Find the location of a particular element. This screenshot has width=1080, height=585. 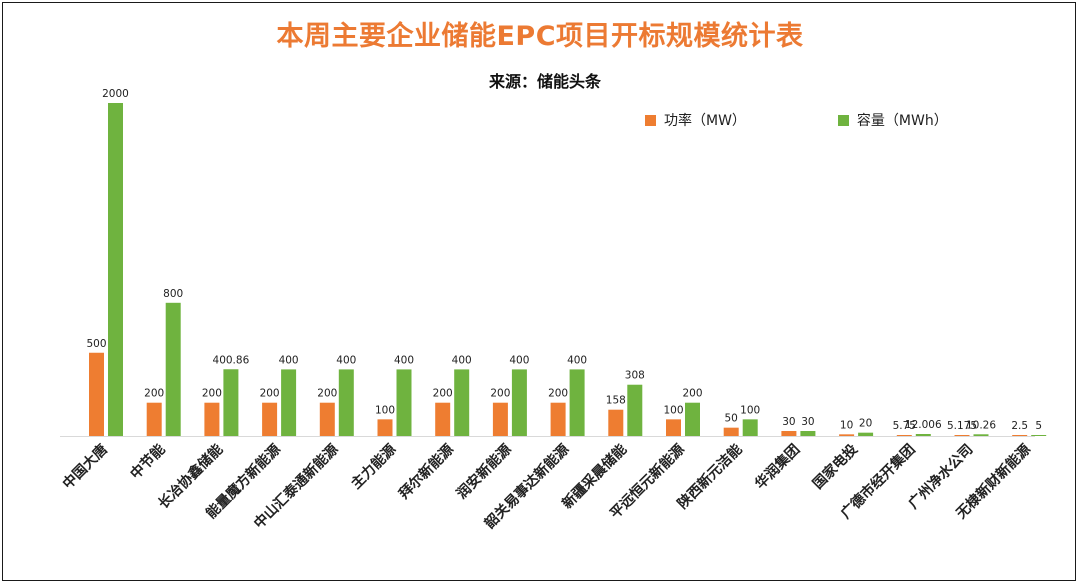

legend-label-power: 功率（MW） is located at coordinates (705, 121).